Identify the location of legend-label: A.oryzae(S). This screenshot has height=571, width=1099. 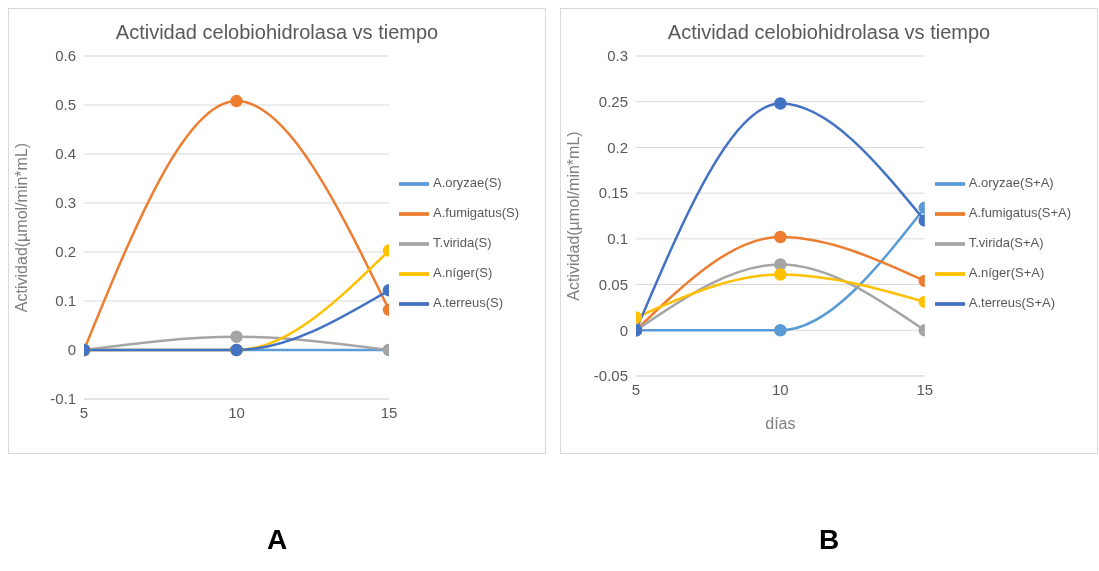
(467, 183).